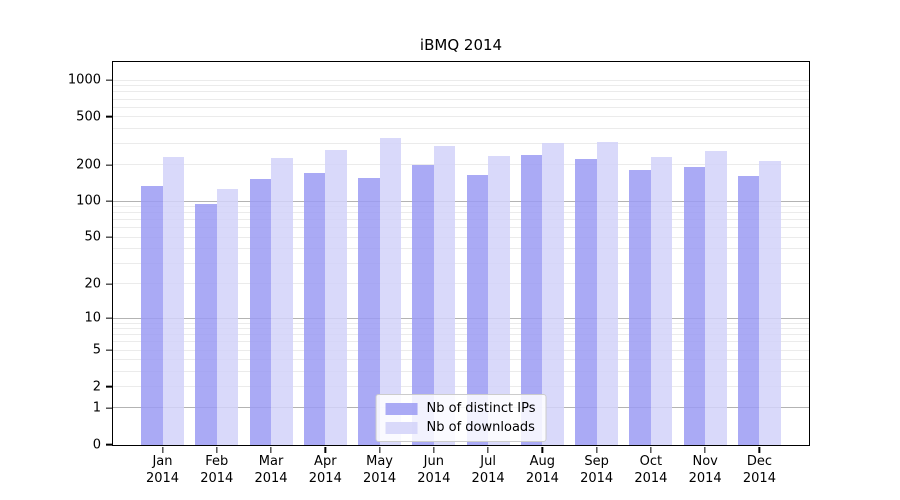 This screenshot has height=500, width=900. I want to click on x-tick-jan, so click(162, 449).